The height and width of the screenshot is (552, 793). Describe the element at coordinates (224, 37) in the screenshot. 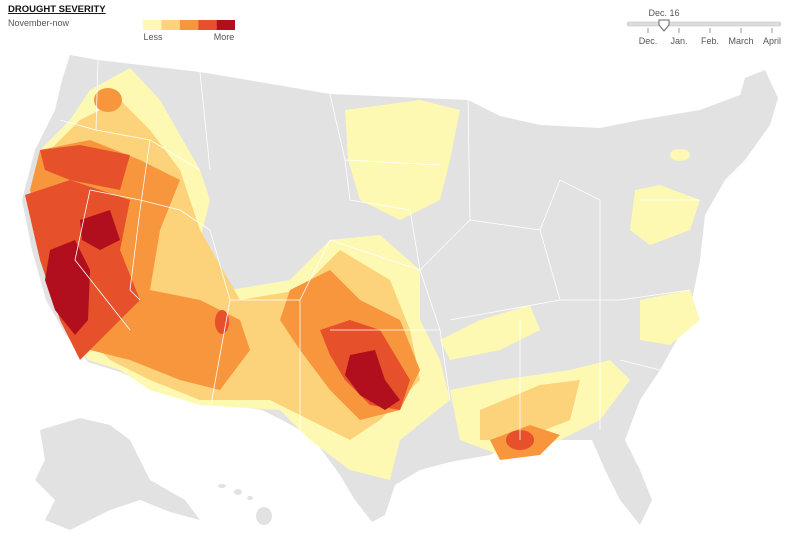

I see `legend-high: More` at that location.